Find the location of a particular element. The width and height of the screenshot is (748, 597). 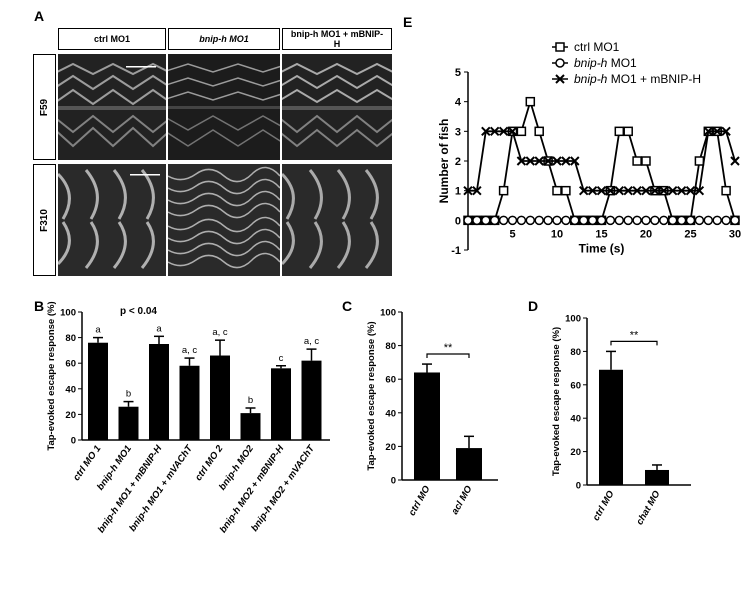

x-tick-label: chat MO is located at coordinates (648, 507).